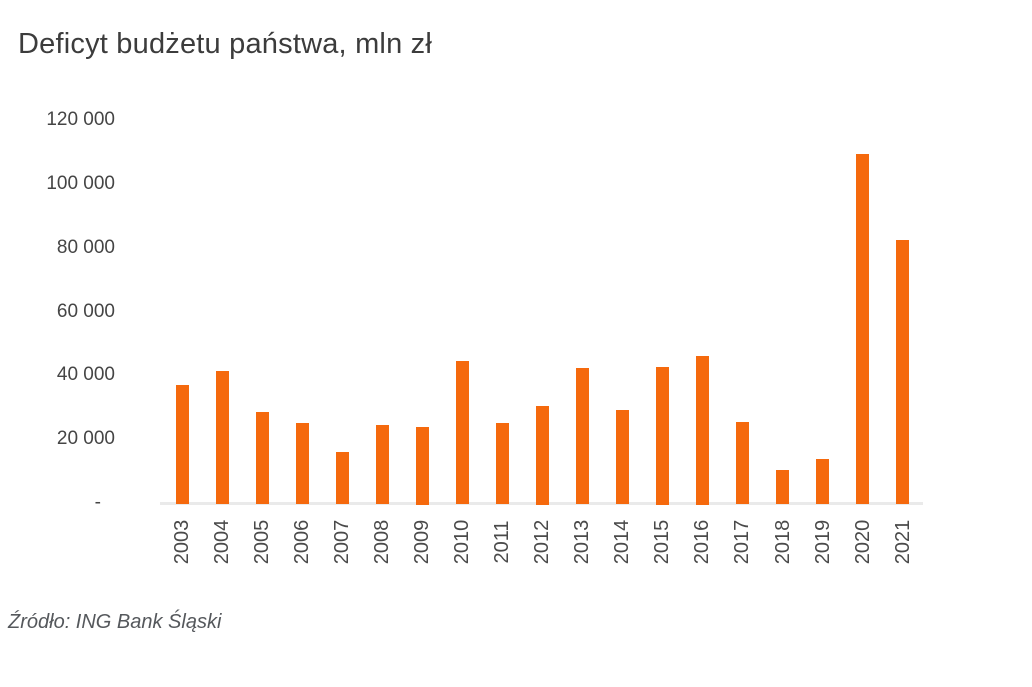 The height and width of the screenshot is (687, 1032). I want to click on y-tick-label-120000: 120 000, so click(80, 119).